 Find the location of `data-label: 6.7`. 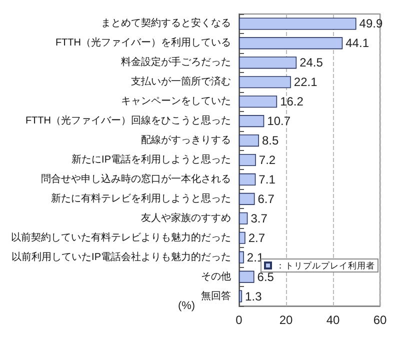

data-label: 6.7 is located at coordinates (266, 199).